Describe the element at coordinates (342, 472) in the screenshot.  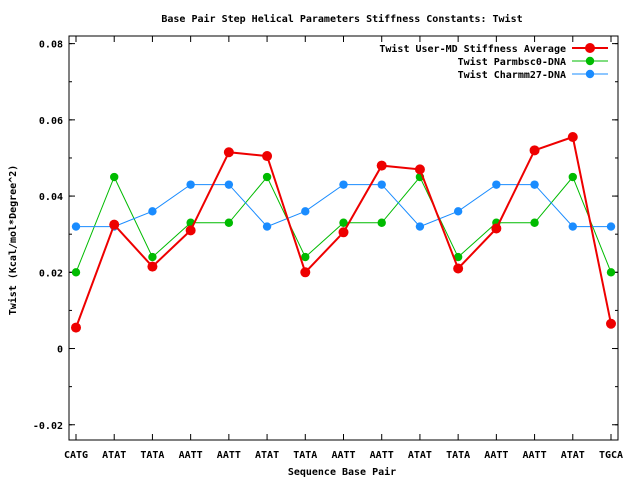
I see `x-axis-label: Sequence Base Pair` at that location.